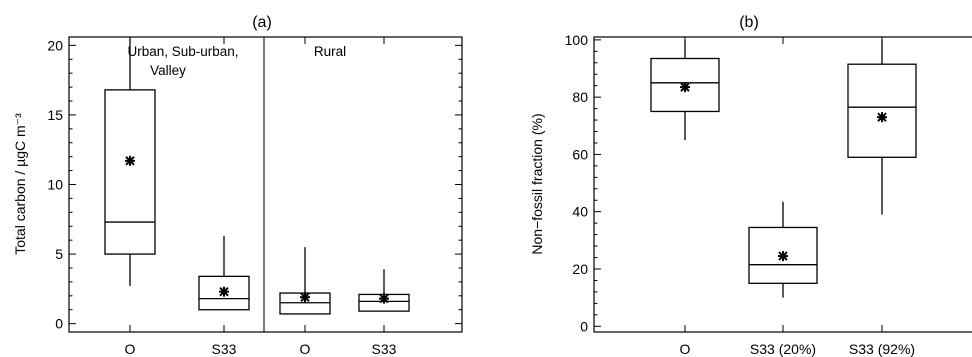 This screenshot has height=357, width=972. What do you see at coordinates (580, 154) in the screenshot?
I see `panel-b-ytick-label: 60` at bounding box center [580, 154].